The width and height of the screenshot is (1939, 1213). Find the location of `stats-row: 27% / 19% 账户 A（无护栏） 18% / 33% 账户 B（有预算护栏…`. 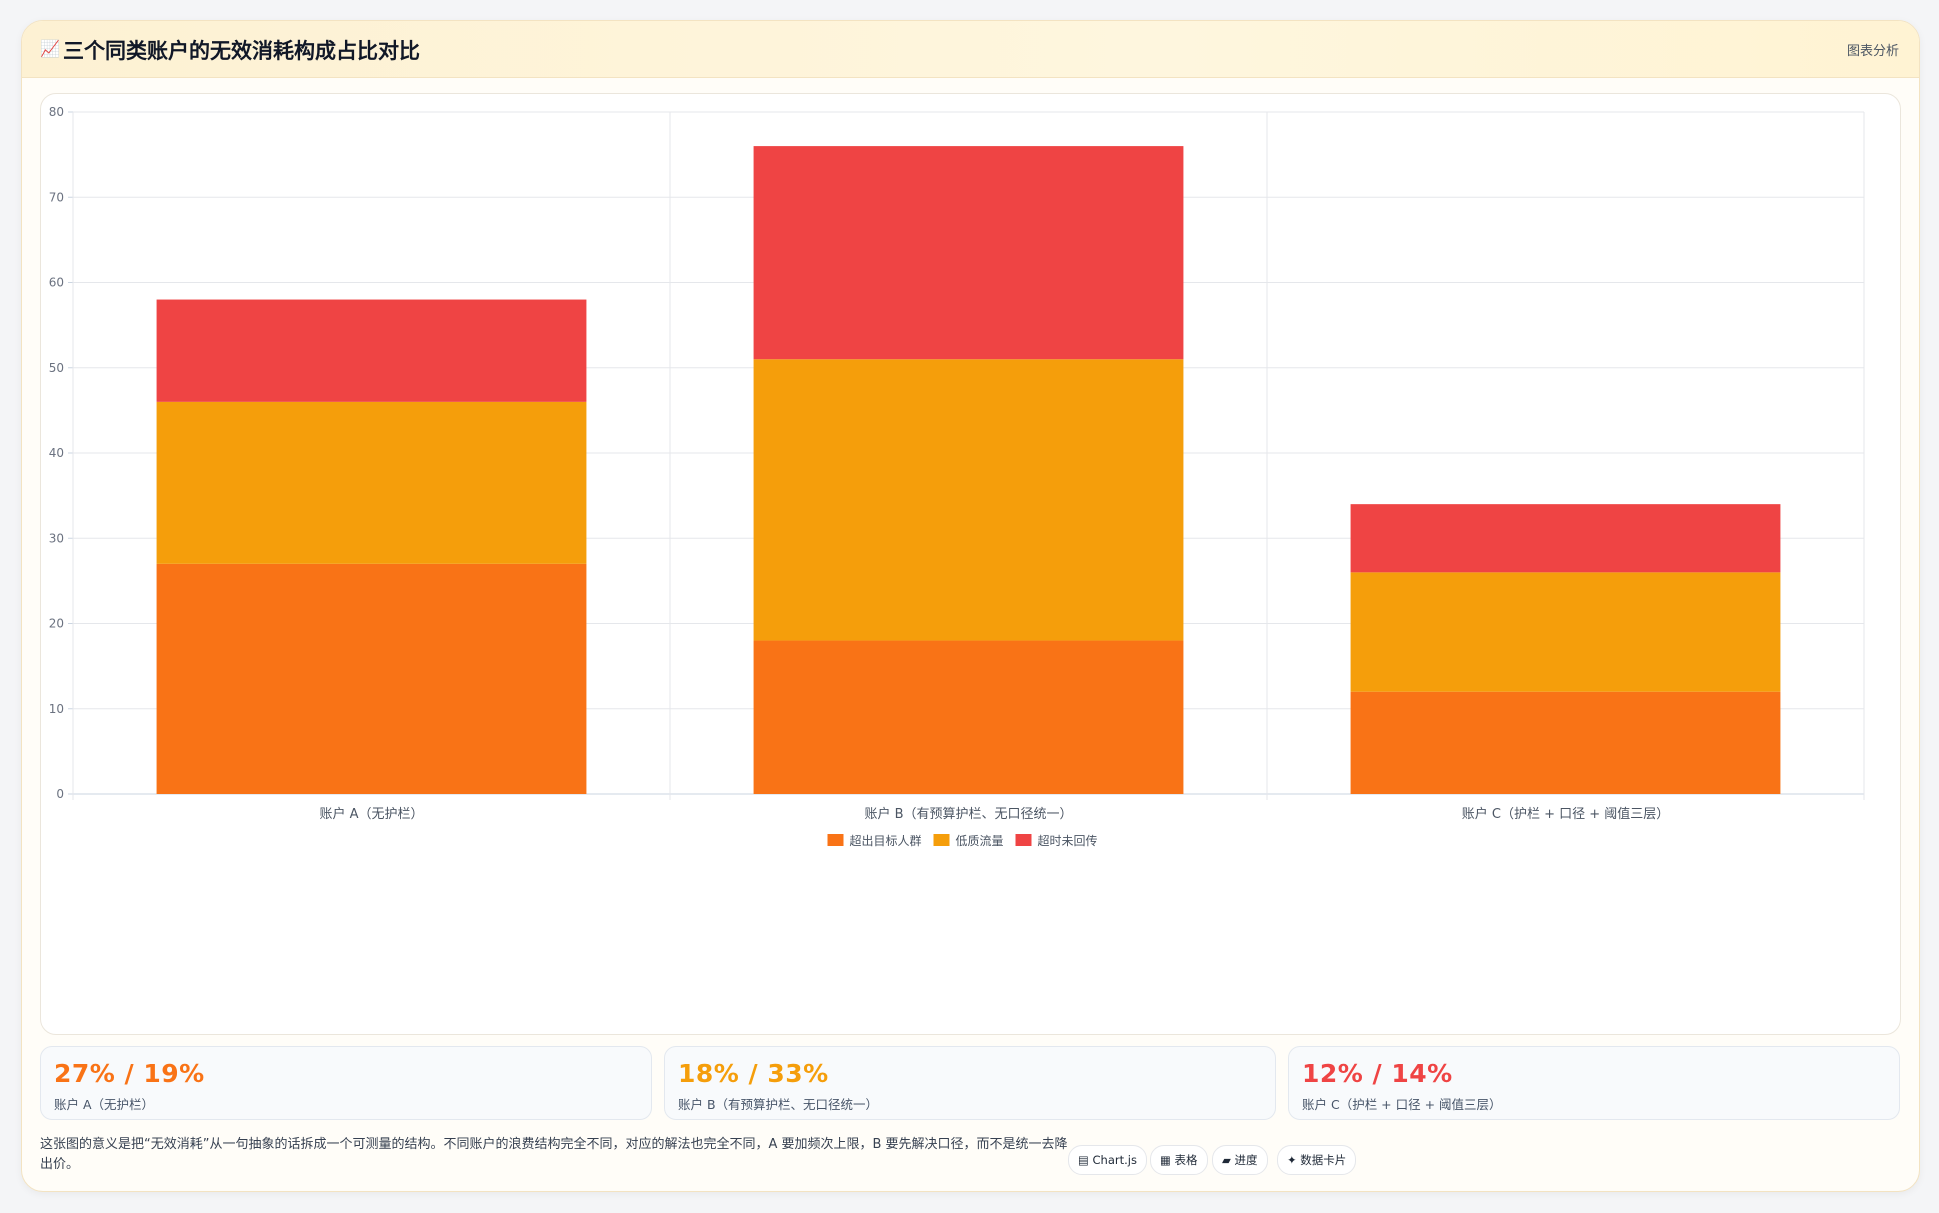

stats-row: 27% / 19% 账户 A（无护栏） 18% / 33% 账户 B（有预算护栏… is located at coordinates (970, 1083).